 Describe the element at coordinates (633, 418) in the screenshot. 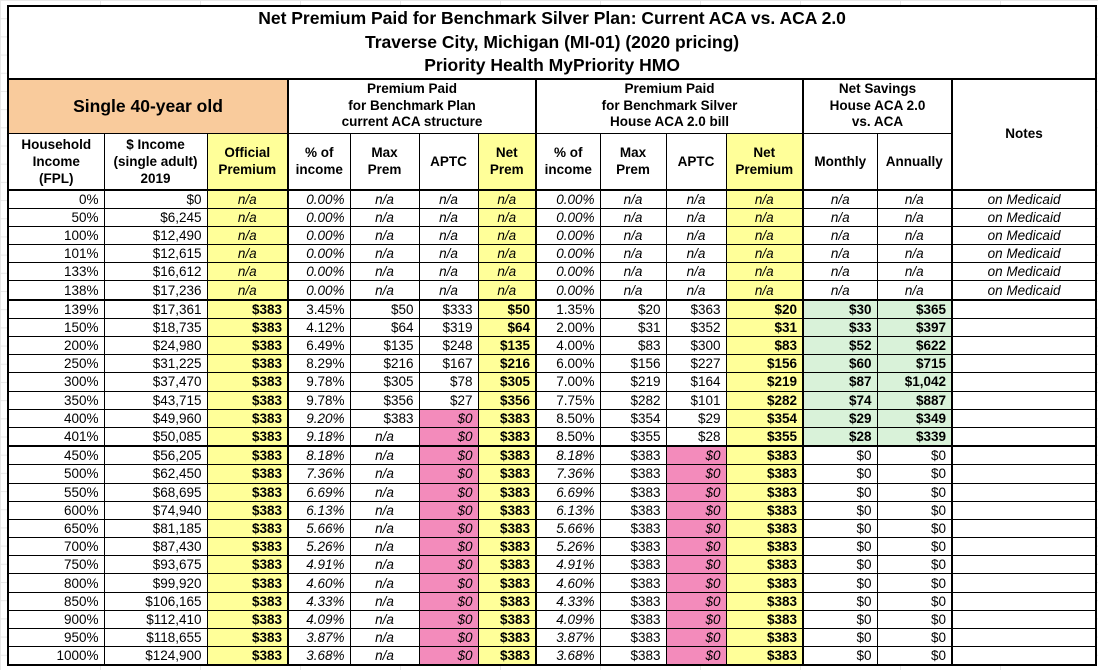

I see `cell-house-max: $354` at that location.